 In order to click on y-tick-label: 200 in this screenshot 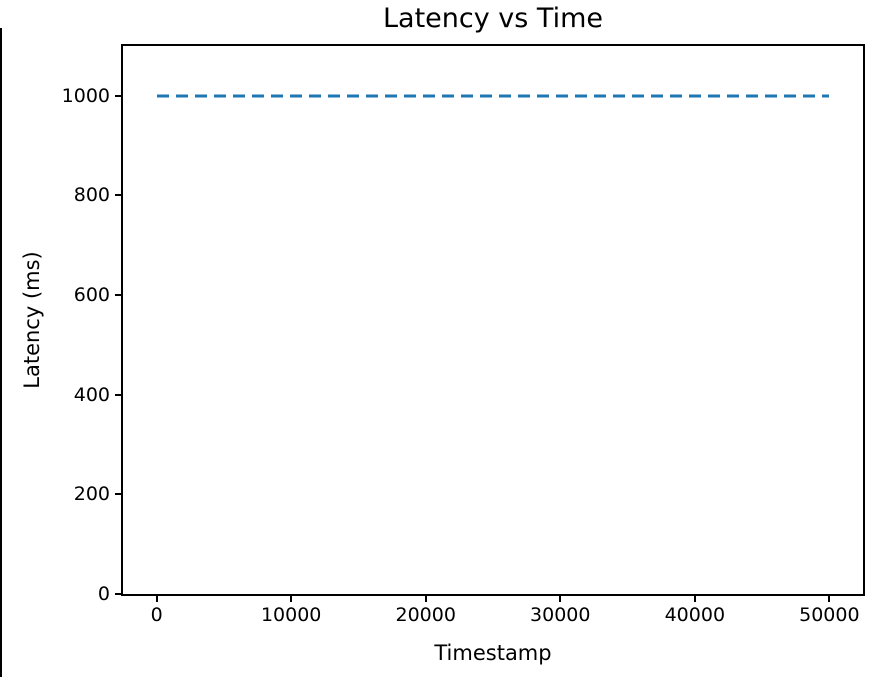, I will do `click(91, 494)`.